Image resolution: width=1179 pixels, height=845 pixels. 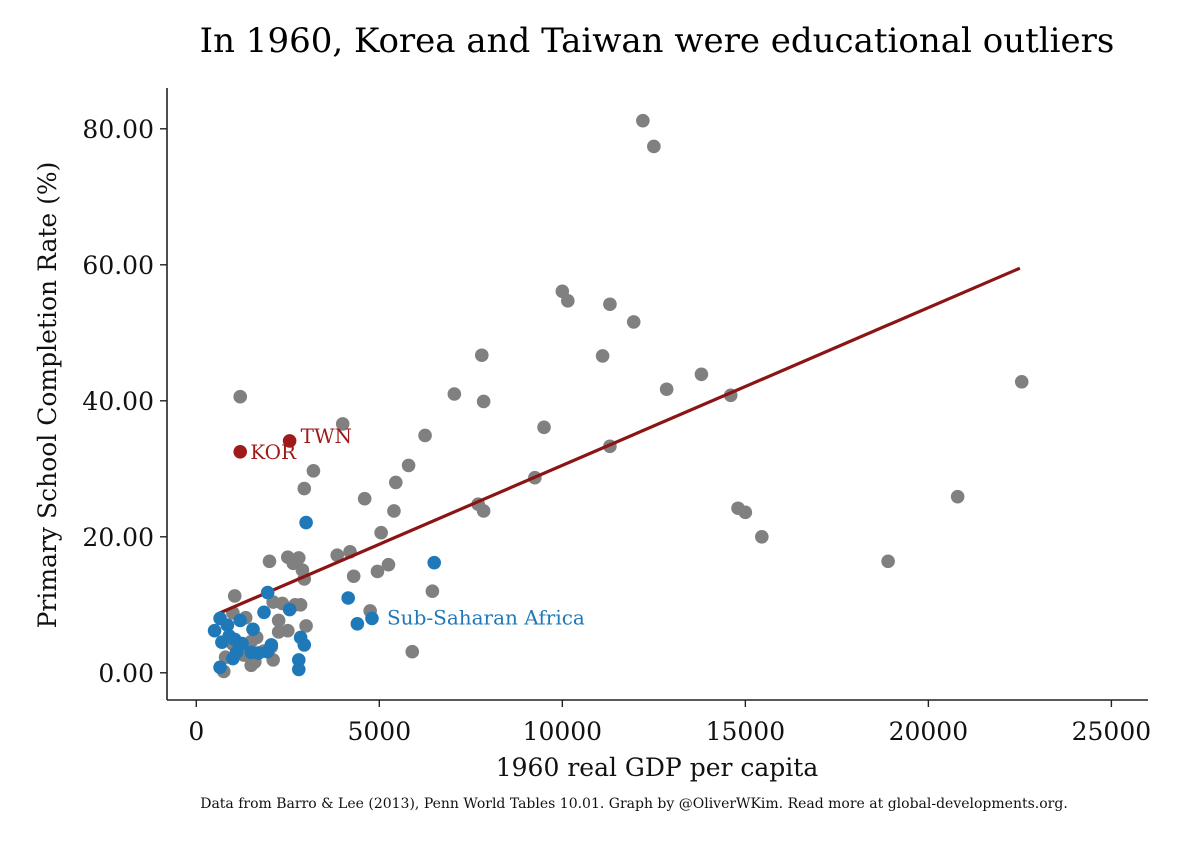 What do you see at coordinates (118, 265) in the screenshot?
I see `y-tick-label: 60.00` at bounding box center [118, 265].